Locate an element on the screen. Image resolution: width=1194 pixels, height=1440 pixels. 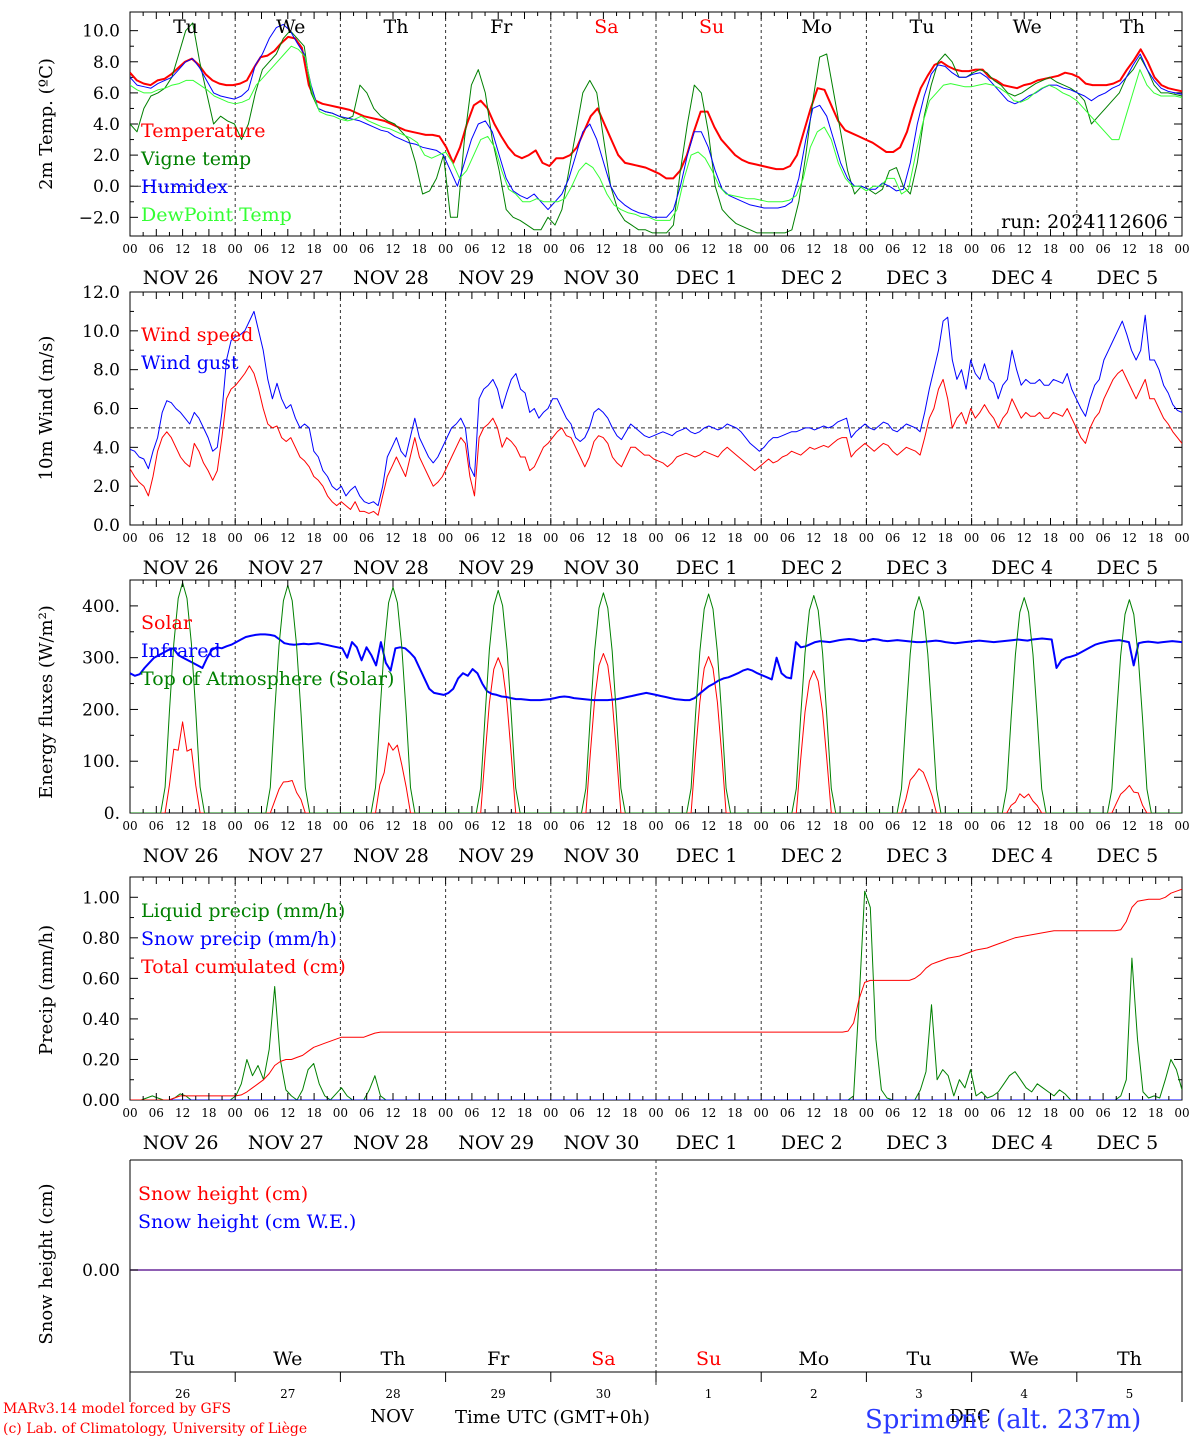
panel-frame is located at coordinates (656, 124).